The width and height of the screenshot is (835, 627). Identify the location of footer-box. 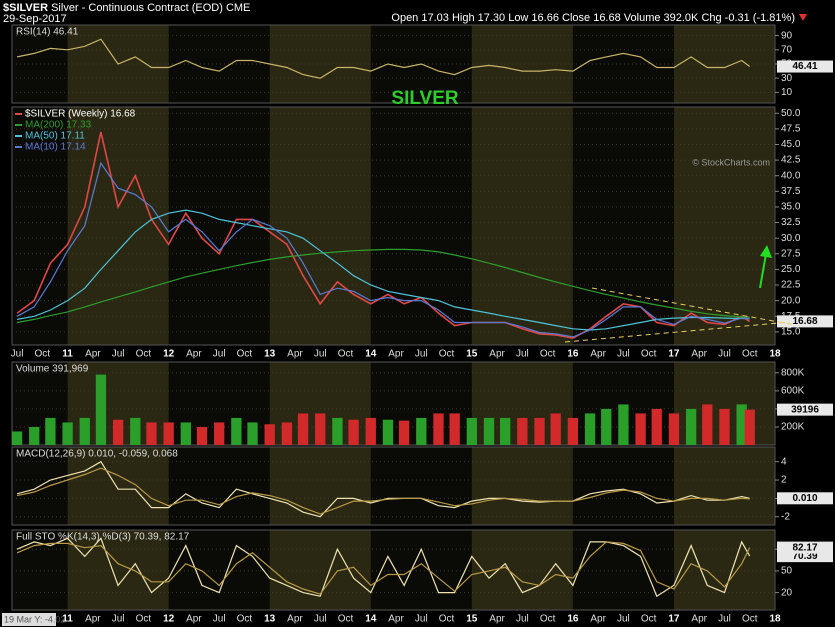
(29, 619).